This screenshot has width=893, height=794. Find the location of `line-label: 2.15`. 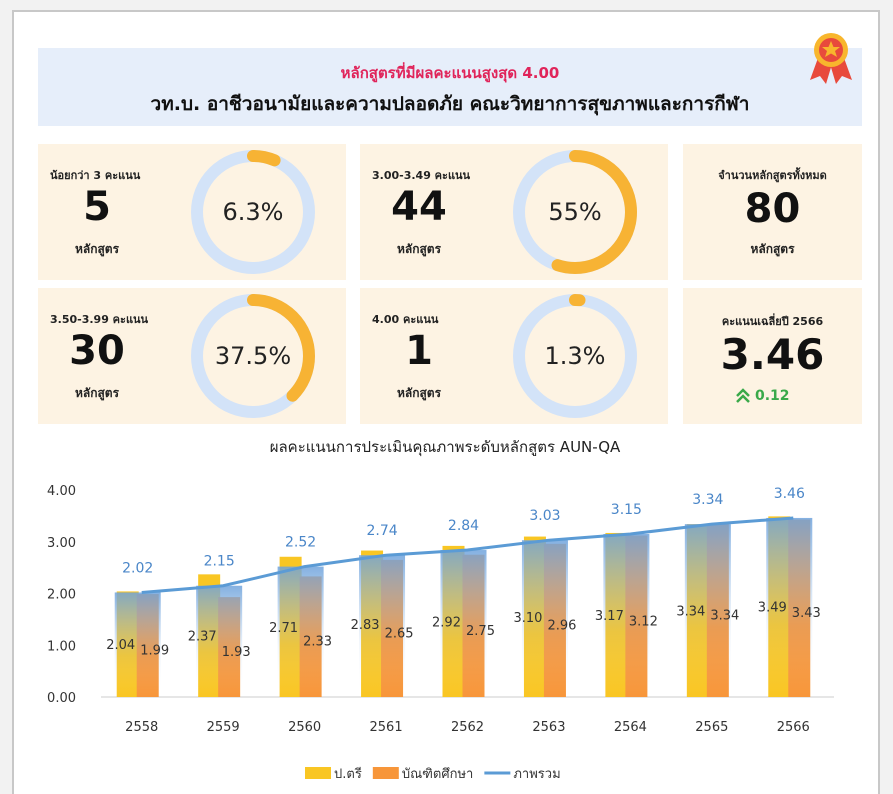

line-label: 2.15 is located at coordinates (219, 562).